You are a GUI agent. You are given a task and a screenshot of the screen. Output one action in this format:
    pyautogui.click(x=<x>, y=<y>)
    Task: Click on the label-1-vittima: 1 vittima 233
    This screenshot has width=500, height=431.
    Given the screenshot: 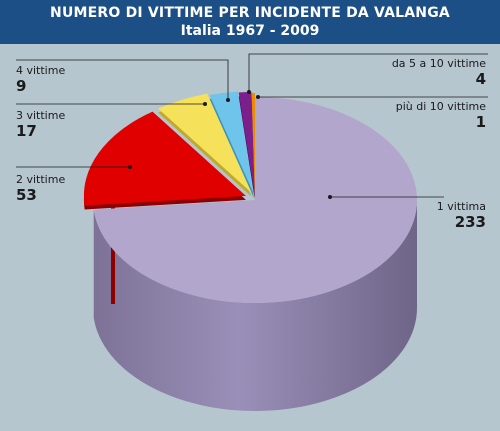 What is the action you would take?
    pyautogui.click(x=461, y=215)
    